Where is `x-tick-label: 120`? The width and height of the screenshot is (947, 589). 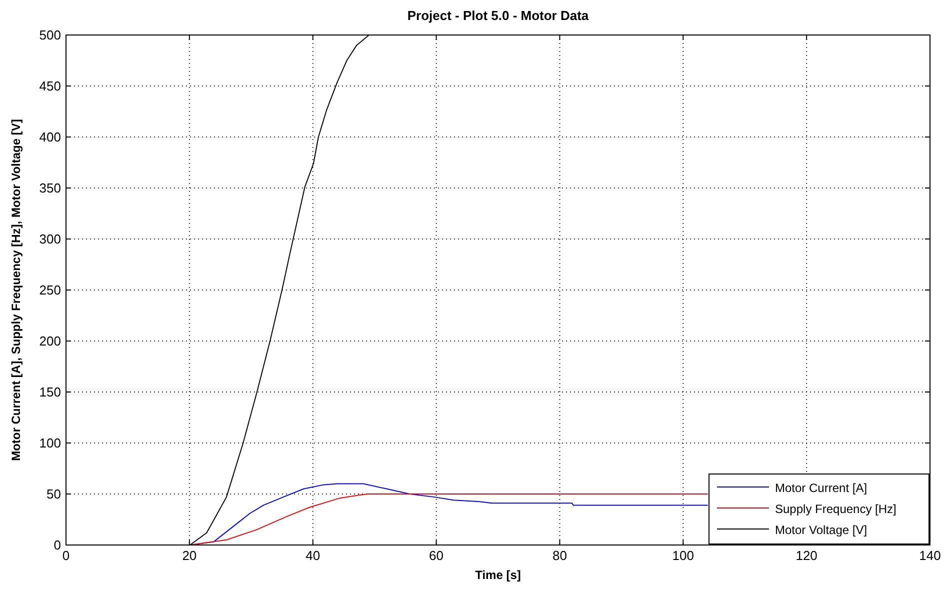 x-tick-label: 120 is located at coordinates (807, 555).